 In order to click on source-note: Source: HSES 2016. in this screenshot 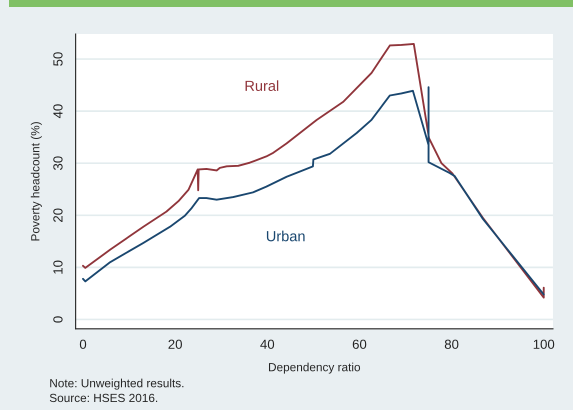, I will do `click(104, 398)`.